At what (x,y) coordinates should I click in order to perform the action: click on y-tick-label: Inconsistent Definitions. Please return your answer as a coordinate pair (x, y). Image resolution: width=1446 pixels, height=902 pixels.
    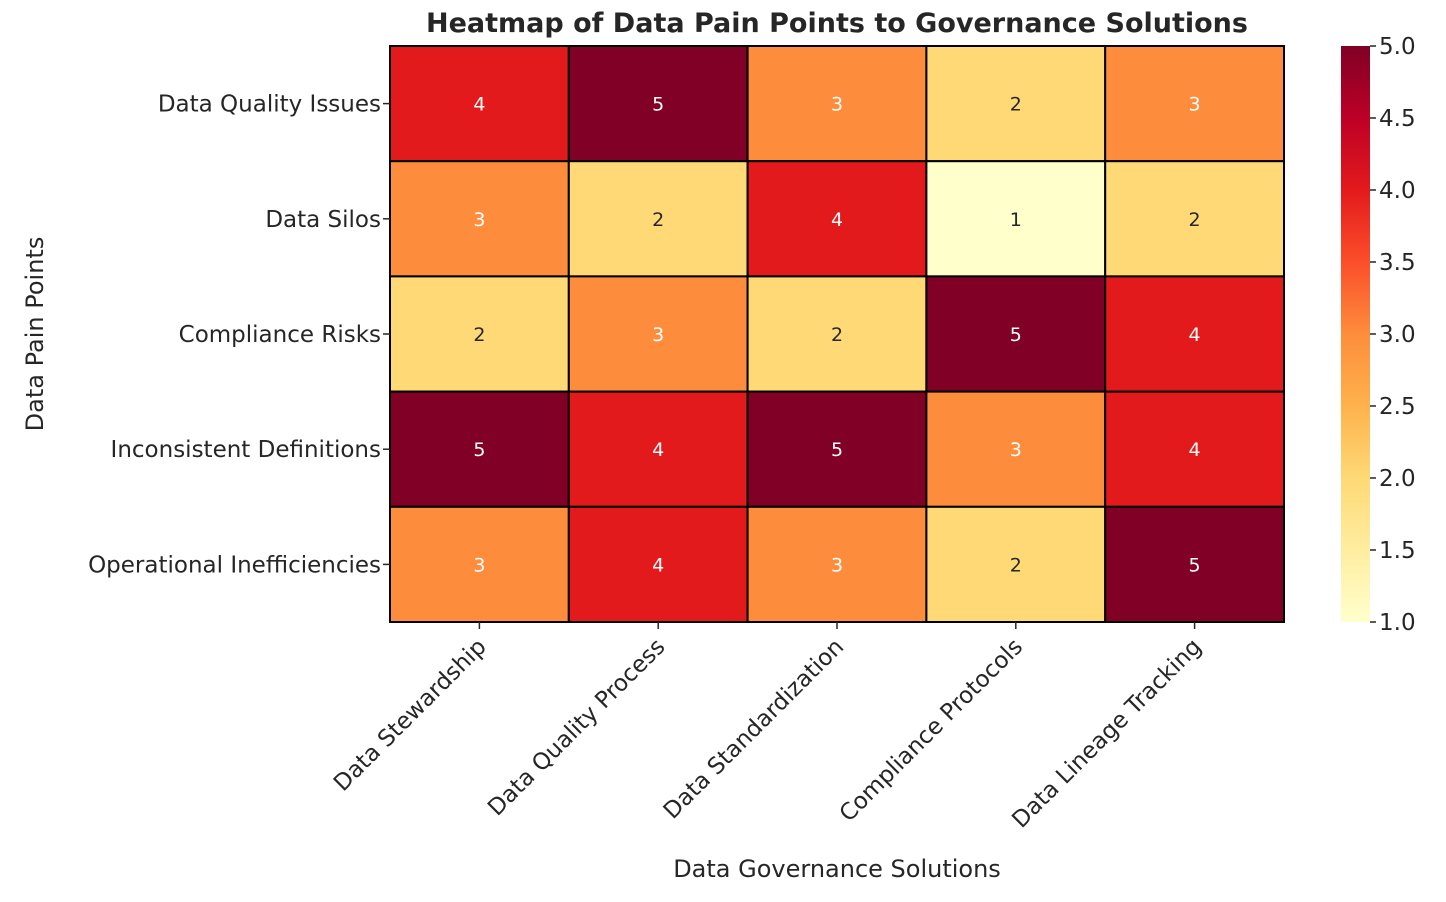
    Looking at the image, I should click on (246, 450).